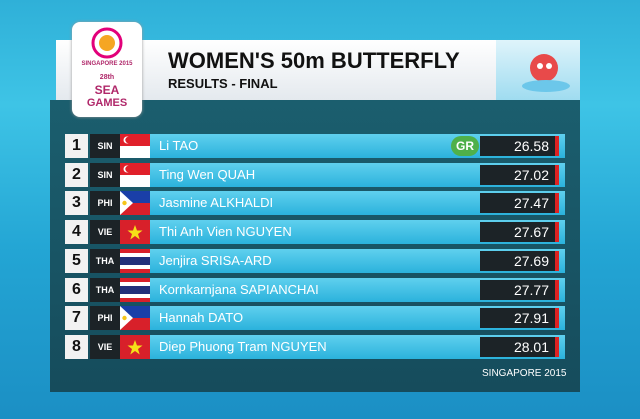  Describe the element at coordinates (315, 289) in the screenshot. I see `result-row: 6 THA Kornkarnjana SAPIANCHAI 27.77` at that location.